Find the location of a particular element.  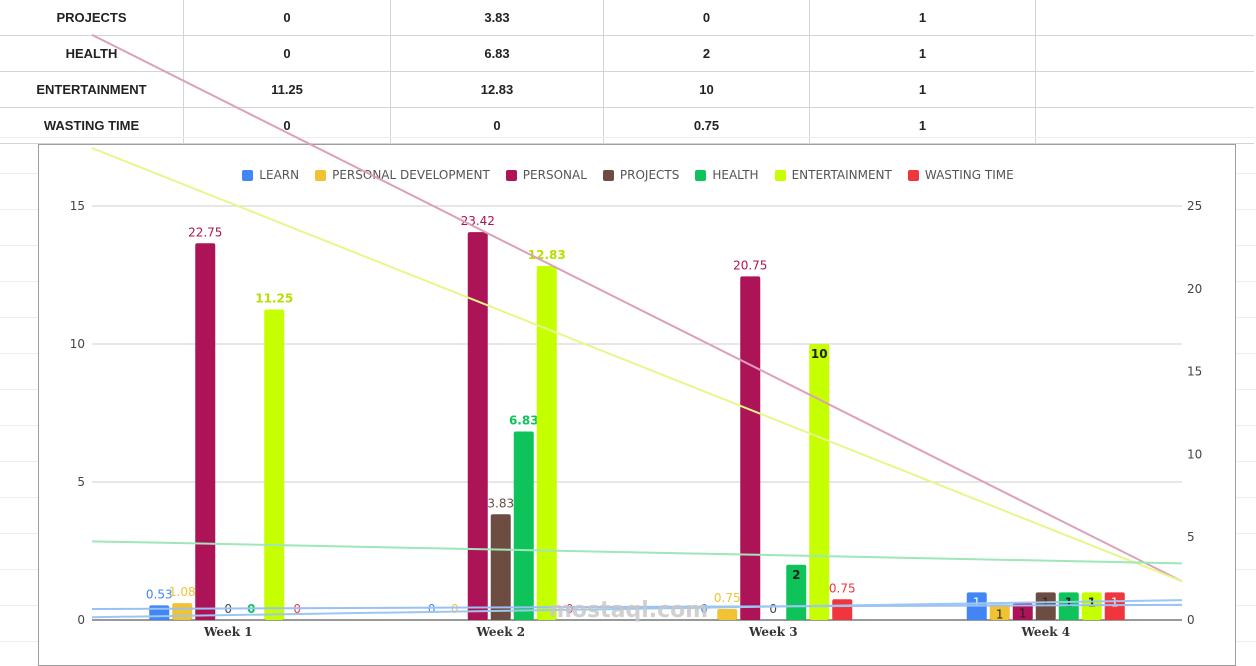

legend-label: PERSONAL is located at coordinates (554, 175).